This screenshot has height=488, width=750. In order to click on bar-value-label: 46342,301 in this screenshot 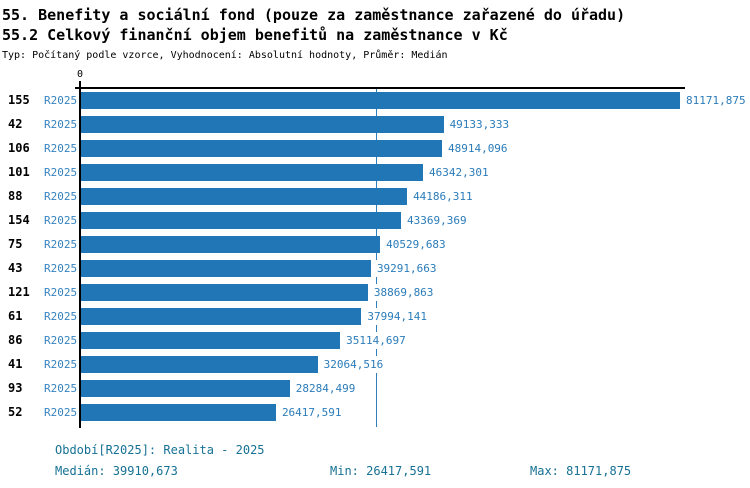, I will do `click(458, 172)`.